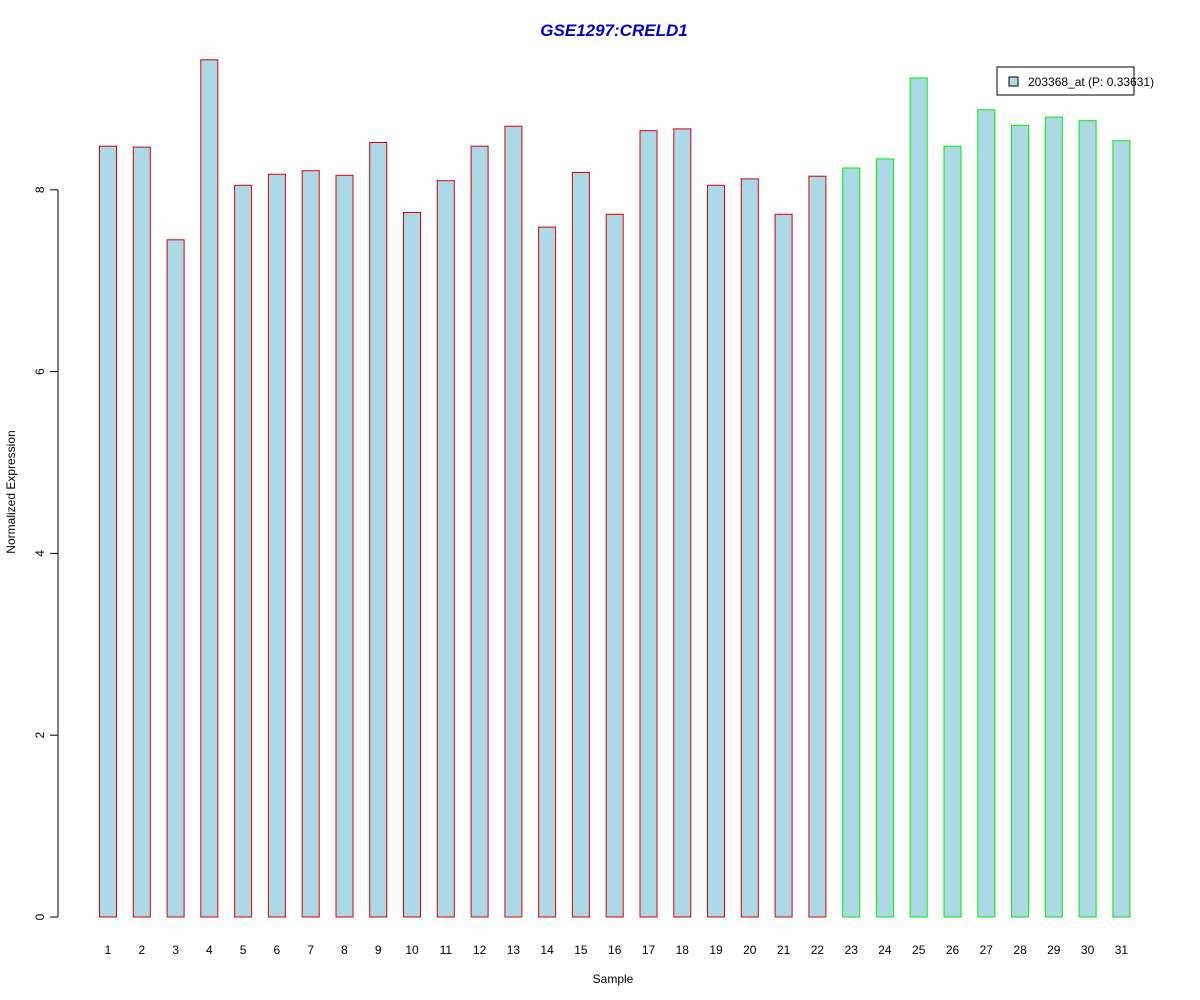 Image resolution: width=1200 pixels, height=1000 pixels. I want to click on y-tick-label: 4, so click(40, 553).